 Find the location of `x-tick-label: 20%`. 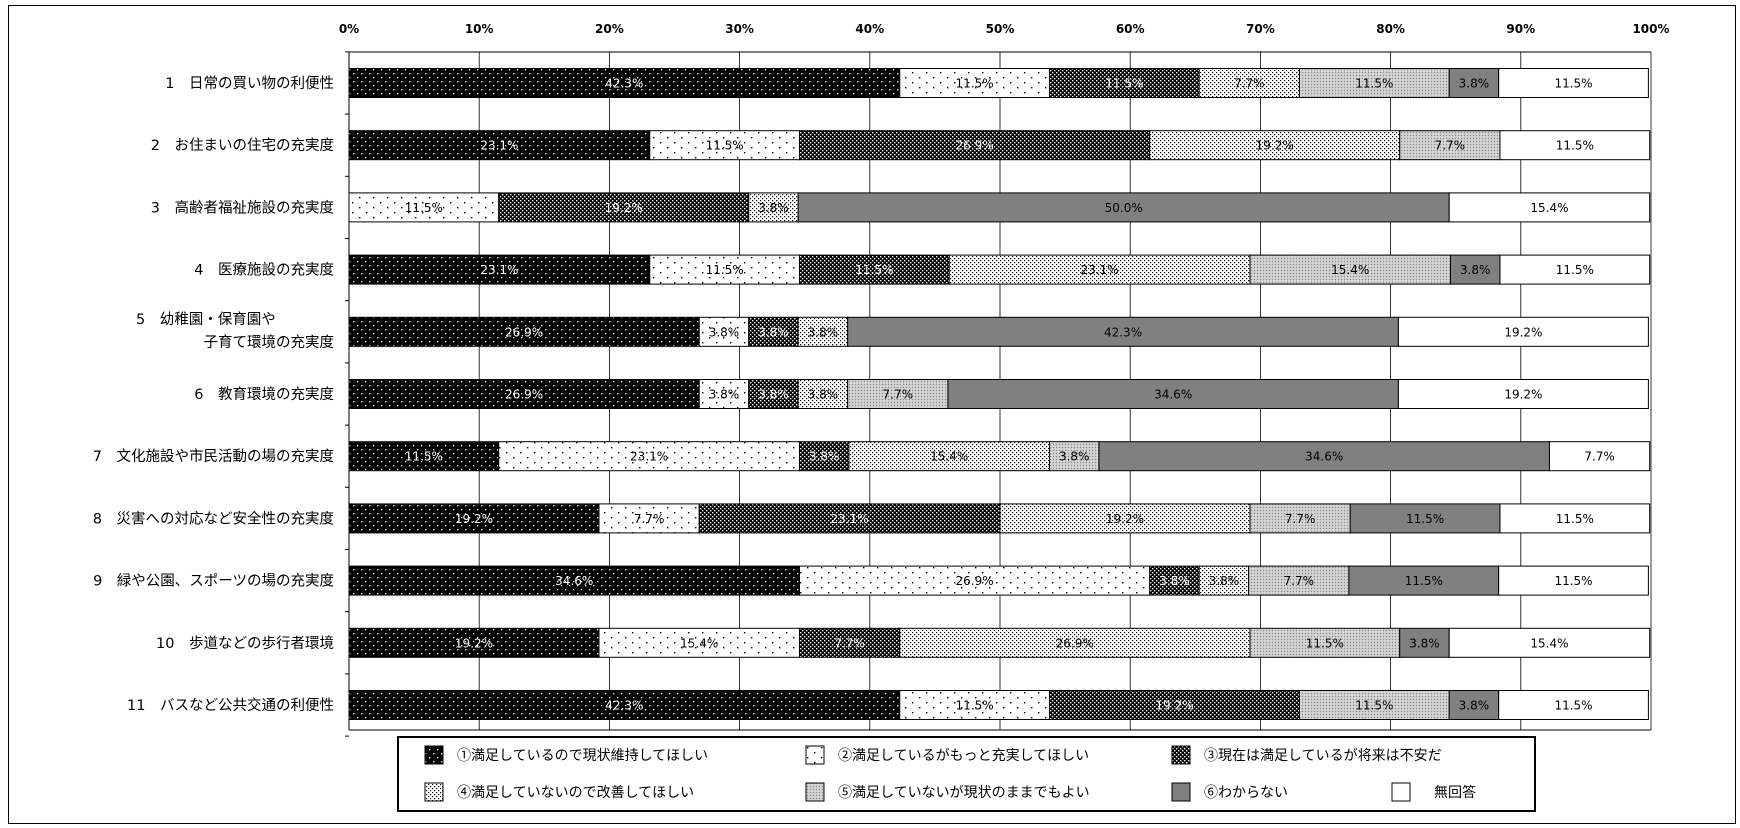

x-tick-label: 20% is located at coordinates (609, 29).